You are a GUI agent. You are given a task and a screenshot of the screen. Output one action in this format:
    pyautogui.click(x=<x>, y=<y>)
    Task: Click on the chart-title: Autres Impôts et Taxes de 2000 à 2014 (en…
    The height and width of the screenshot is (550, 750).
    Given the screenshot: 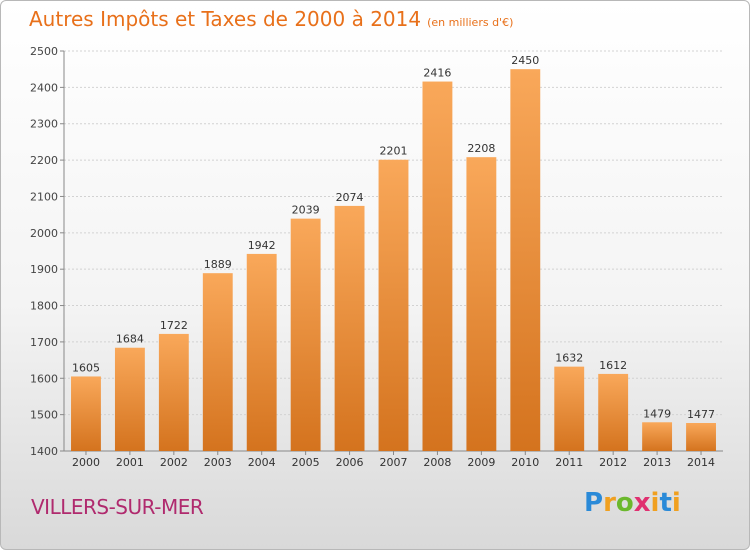 What is the action you would take?
    pyautogui.click(x=271, y=19)
    